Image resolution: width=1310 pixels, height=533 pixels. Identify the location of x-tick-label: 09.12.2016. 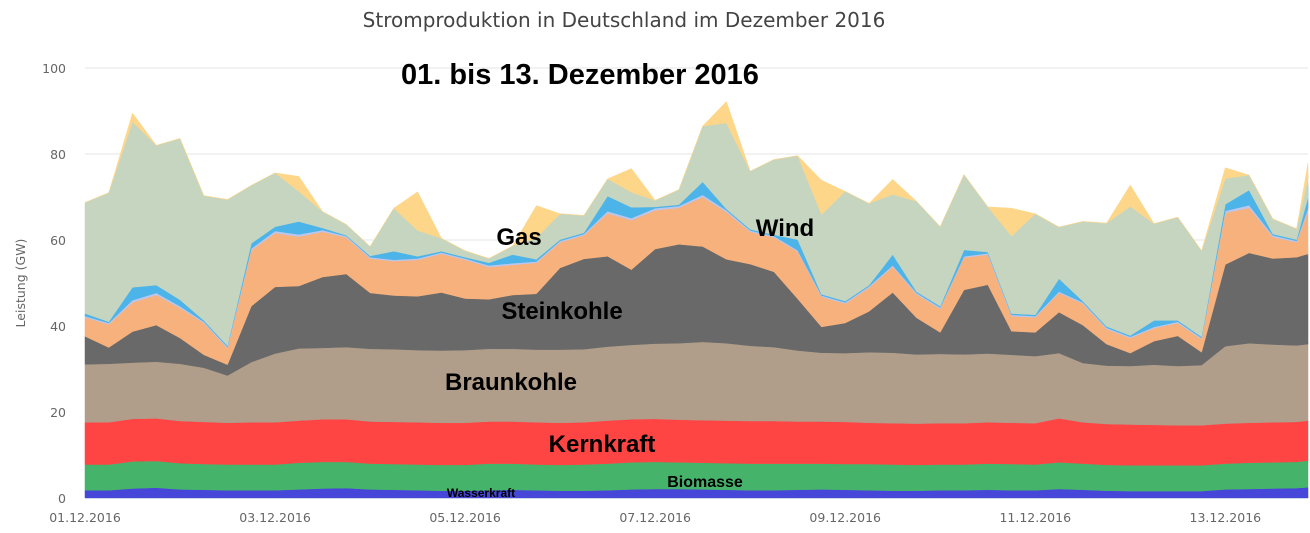
(845, 517).